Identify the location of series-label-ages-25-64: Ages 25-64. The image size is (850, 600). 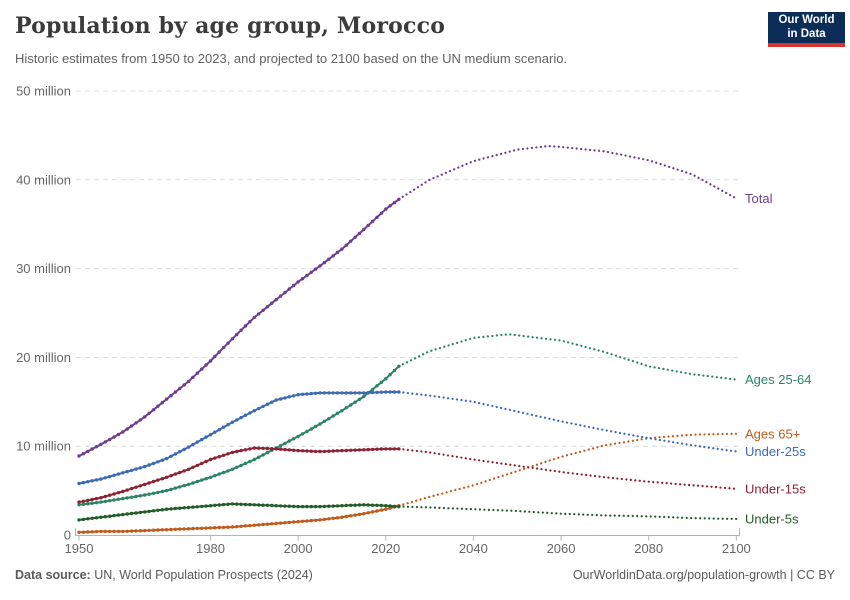
(778, 379).